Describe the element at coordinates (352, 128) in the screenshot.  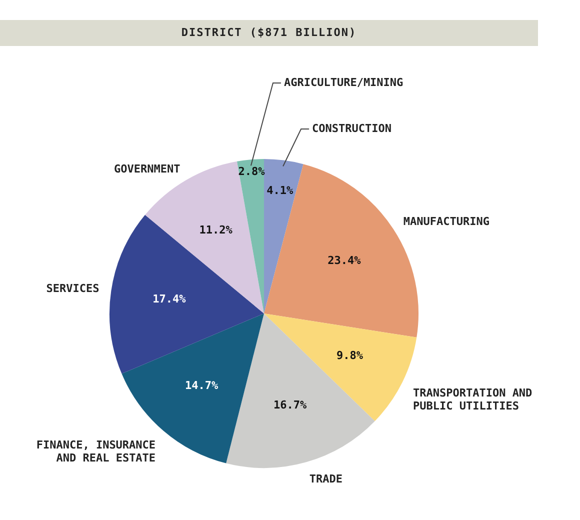
I see `slice-label: CONSTRUCTION` at that location.